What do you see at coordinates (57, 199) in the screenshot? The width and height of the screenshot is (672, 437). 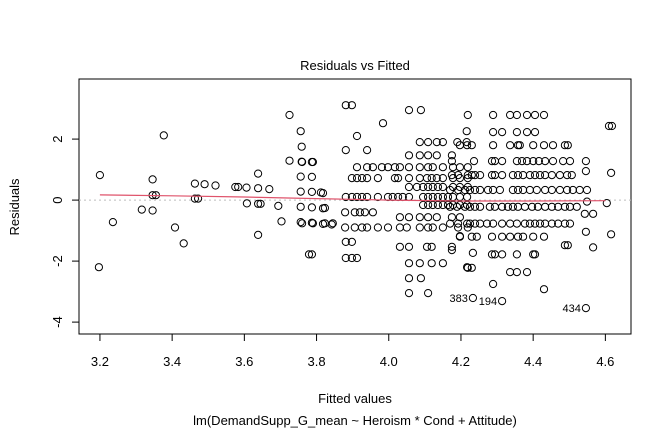 I see `y-tick-label: 0` at bounding box center [57, 199].